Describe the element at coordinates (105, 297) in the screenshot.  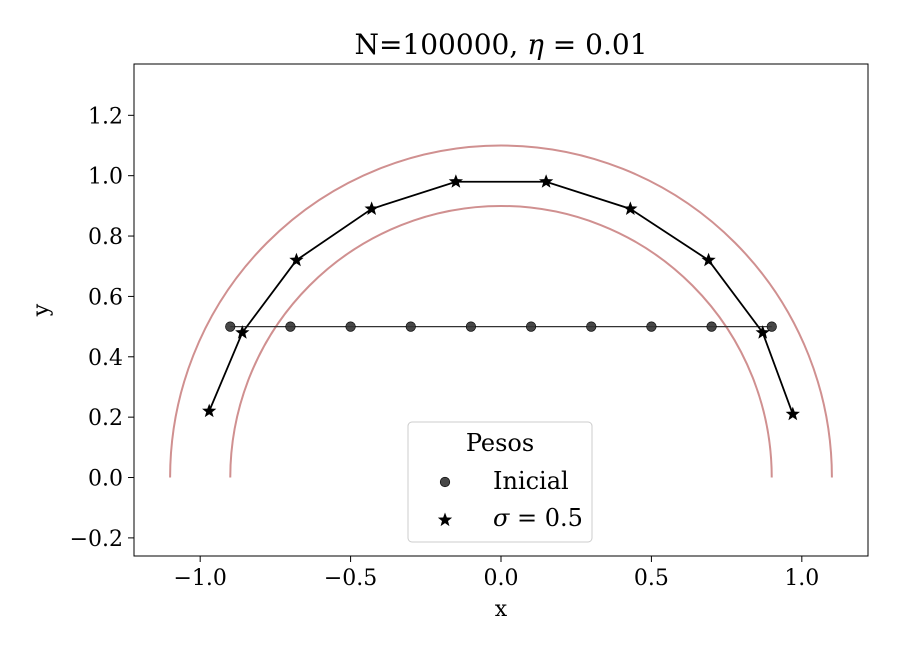
I see `y-tick-label-4: 0.6` at that location.